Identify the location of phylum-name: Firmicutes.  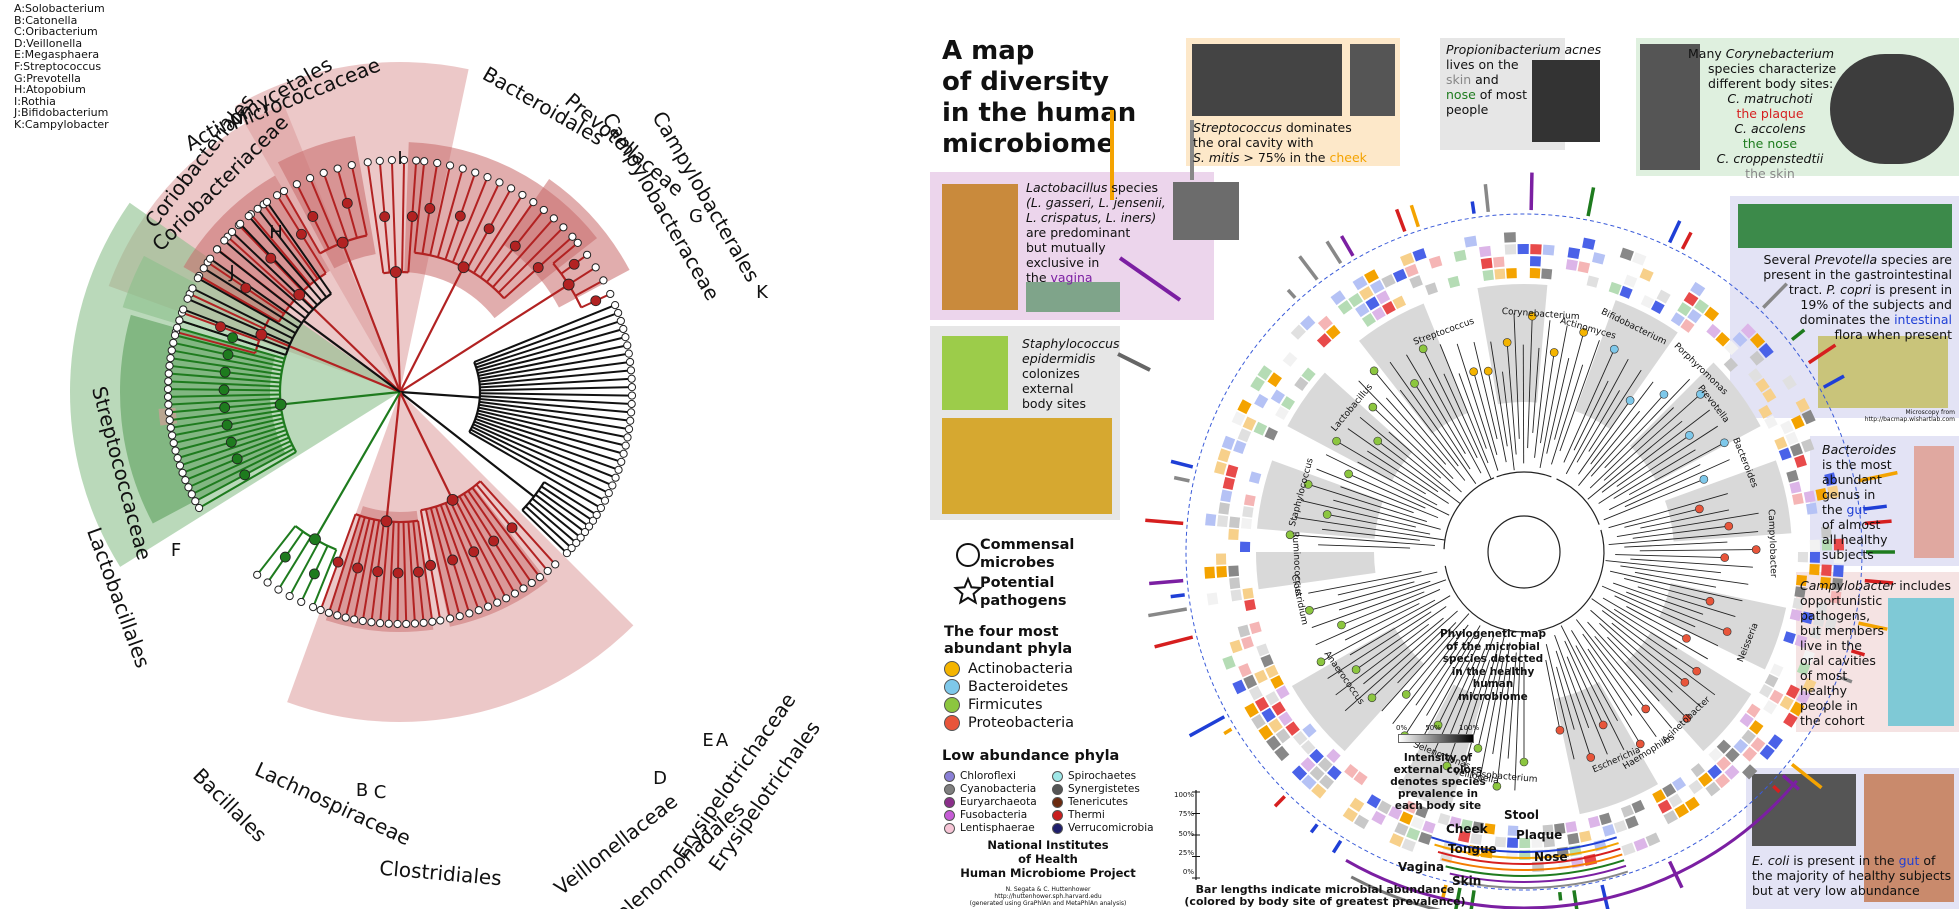
(1005, 705).